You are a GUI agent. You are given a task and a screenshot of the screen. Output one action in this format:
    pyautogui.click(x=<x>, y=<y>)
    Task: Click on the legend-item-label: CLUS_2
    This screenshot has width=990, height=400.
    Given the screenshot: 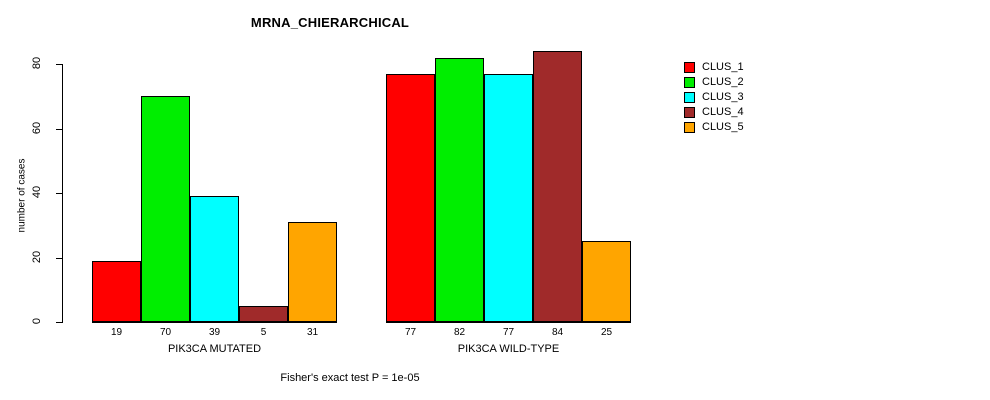 What is the action you would take?
    pyautogui.click(x=723, y=81)
    